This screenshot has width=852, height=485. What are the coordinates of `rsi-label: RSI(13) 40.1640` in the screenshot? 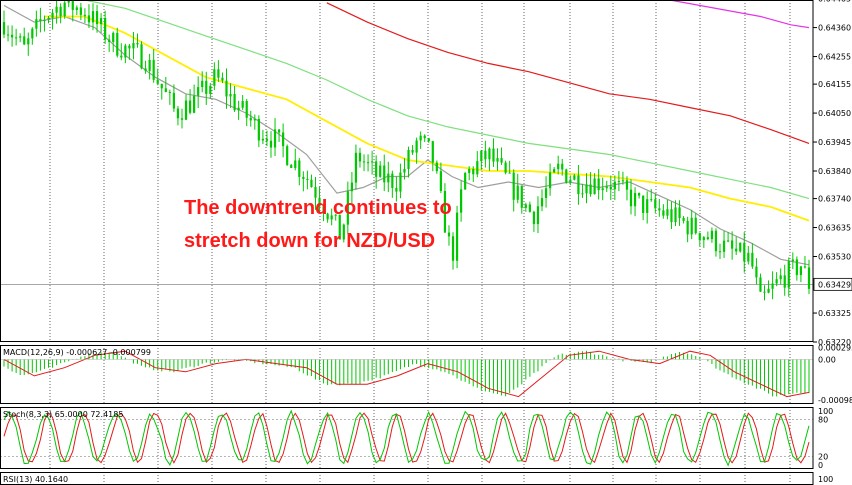 It's located at (35, 479).